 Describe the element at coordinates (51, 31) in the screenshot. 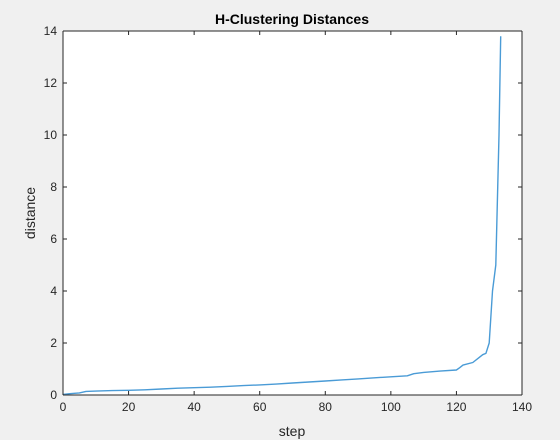

I see `y-tick-label: 14` at that location.